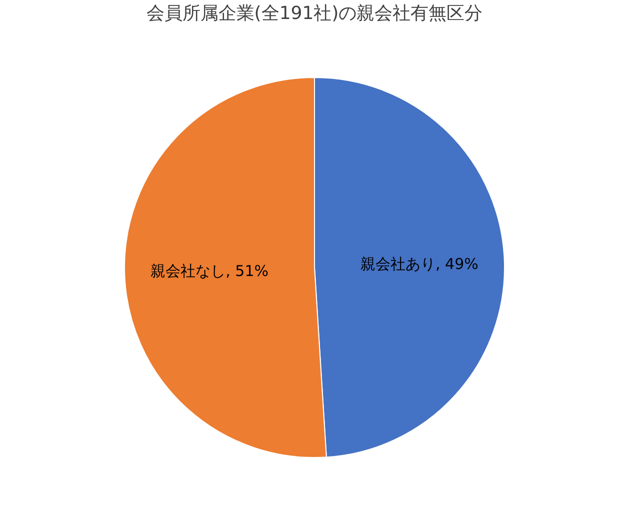 Image resolution: width=629 pixels, height=513 pixels. What do you see at coordinates (209, 271) in the screenshot?
I see `slice-label: 親会社なし, 51%` at bounding box center [209, 271].